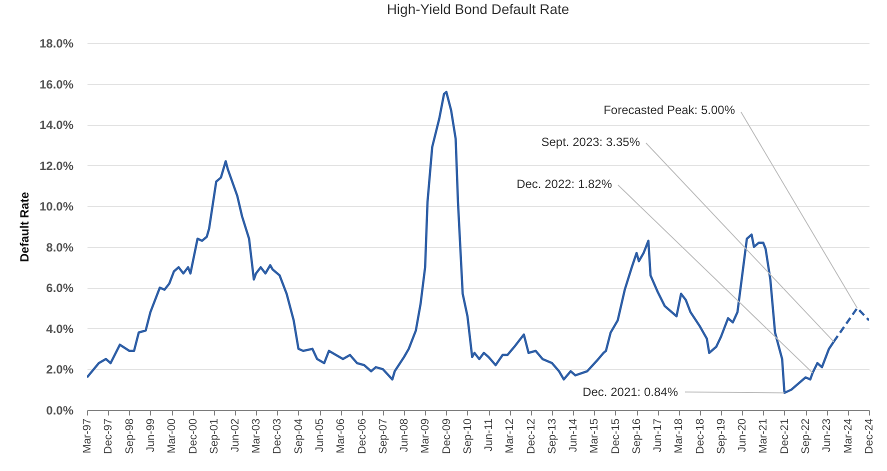 This screenshot has width=887, height=471. What do you see at coordinates (426, 436) in the screenshot?
I see `x-tick-label: Mar-09` at bounding box center [426, 436].